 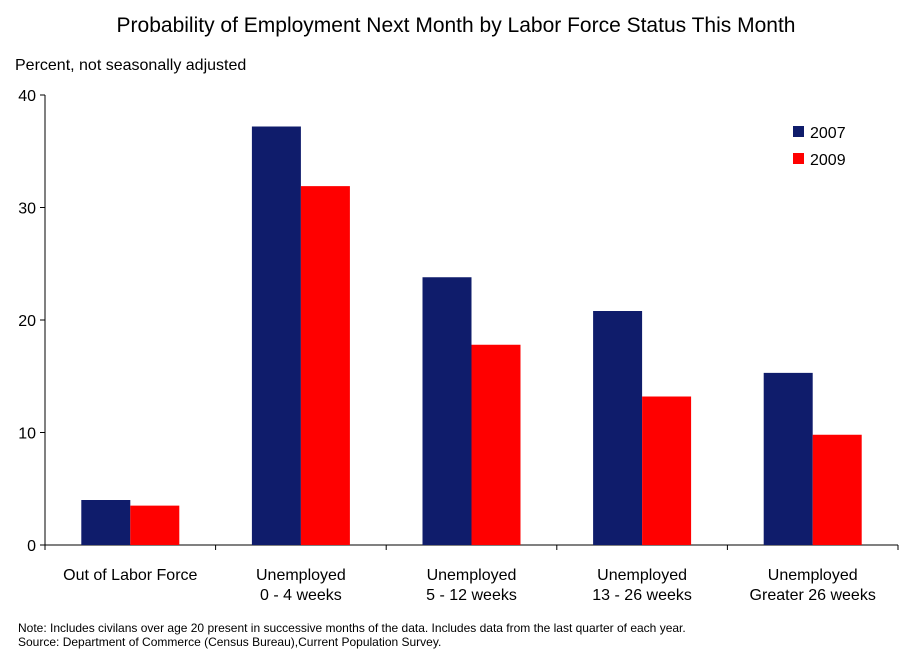 What do you see at coordinates (27, 209) in the screenshot?
I see `y-tick-label: 30` at bounding box center [27, 209].